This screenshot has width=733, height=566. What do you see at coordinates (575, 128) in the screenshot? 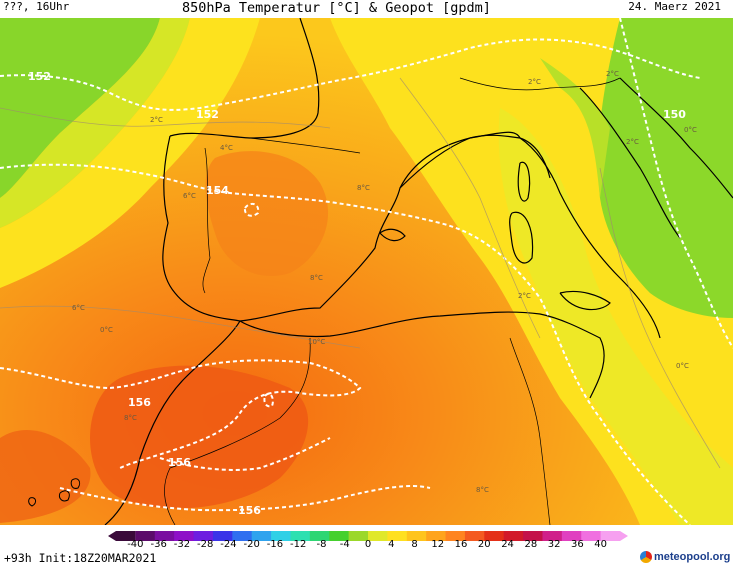
I see `green-region-east-light` at bounding box center [575, 128].